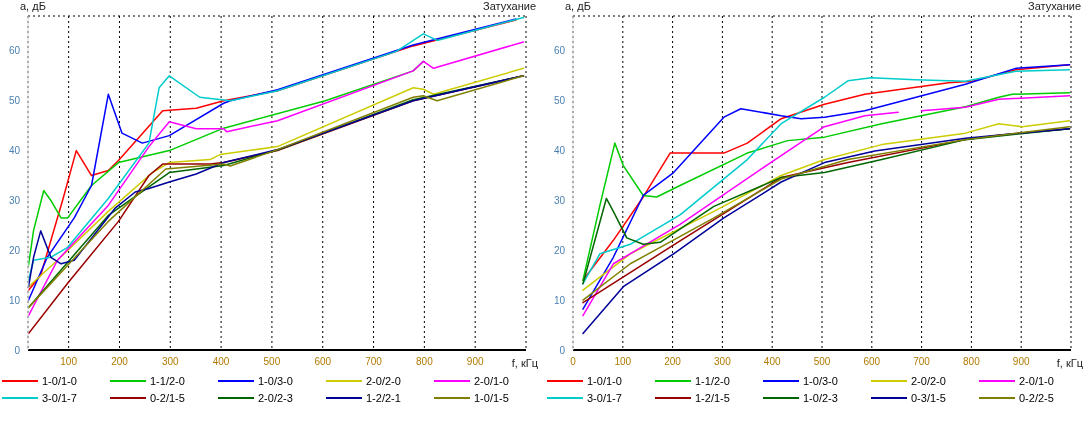  I want to click on legend-label: 2-0/2-3, so click(275, 397).